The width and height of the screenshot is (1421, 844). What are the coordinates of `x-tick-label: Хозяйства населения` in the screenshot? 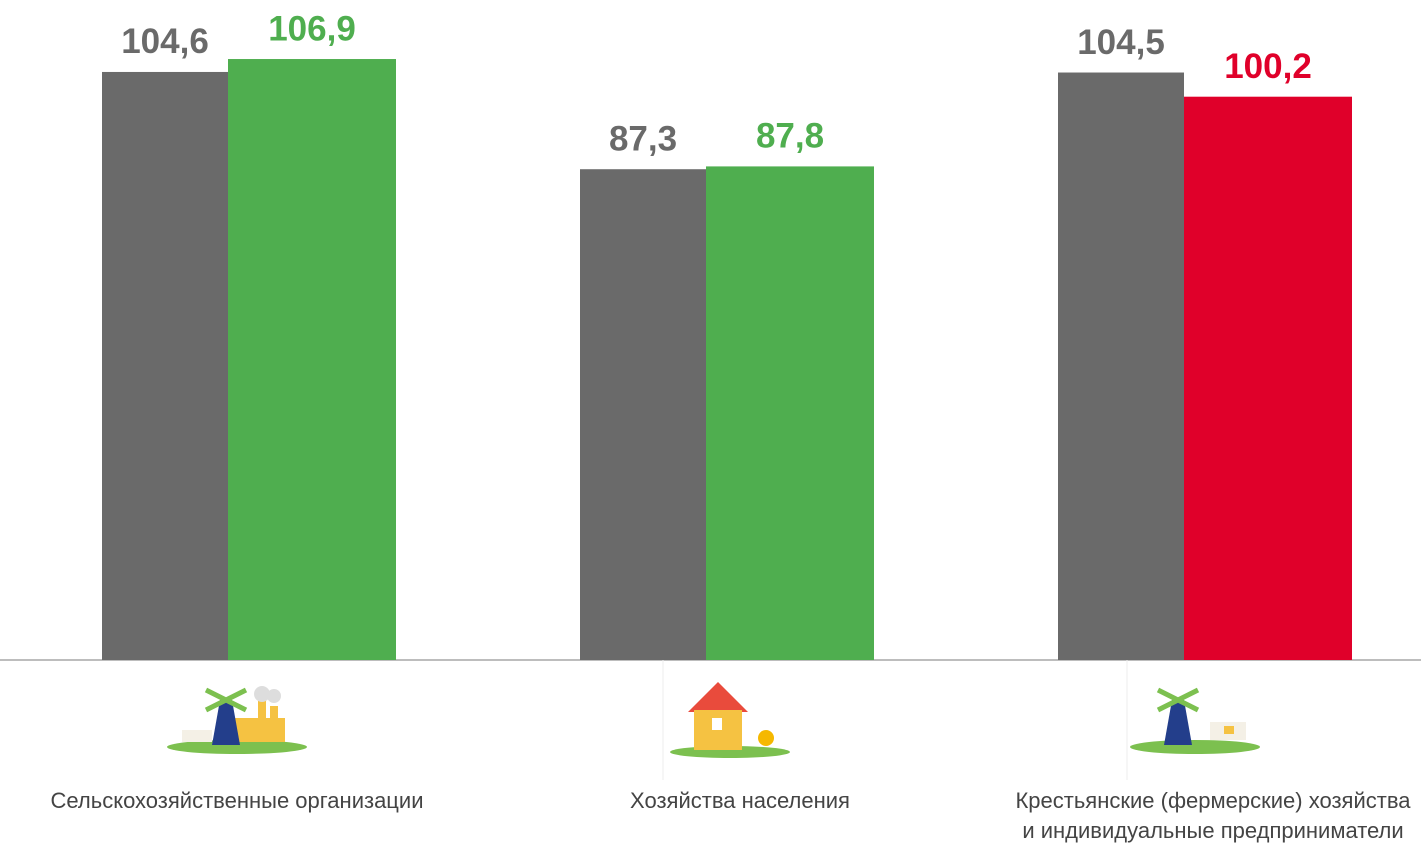 It's located at (740, 800).